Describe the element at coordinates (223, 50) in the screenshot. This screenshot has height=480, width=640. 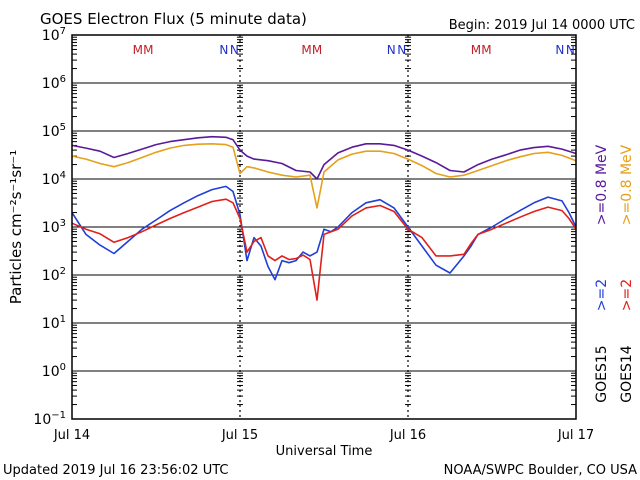
I see `marker-n-2: N` at that location.